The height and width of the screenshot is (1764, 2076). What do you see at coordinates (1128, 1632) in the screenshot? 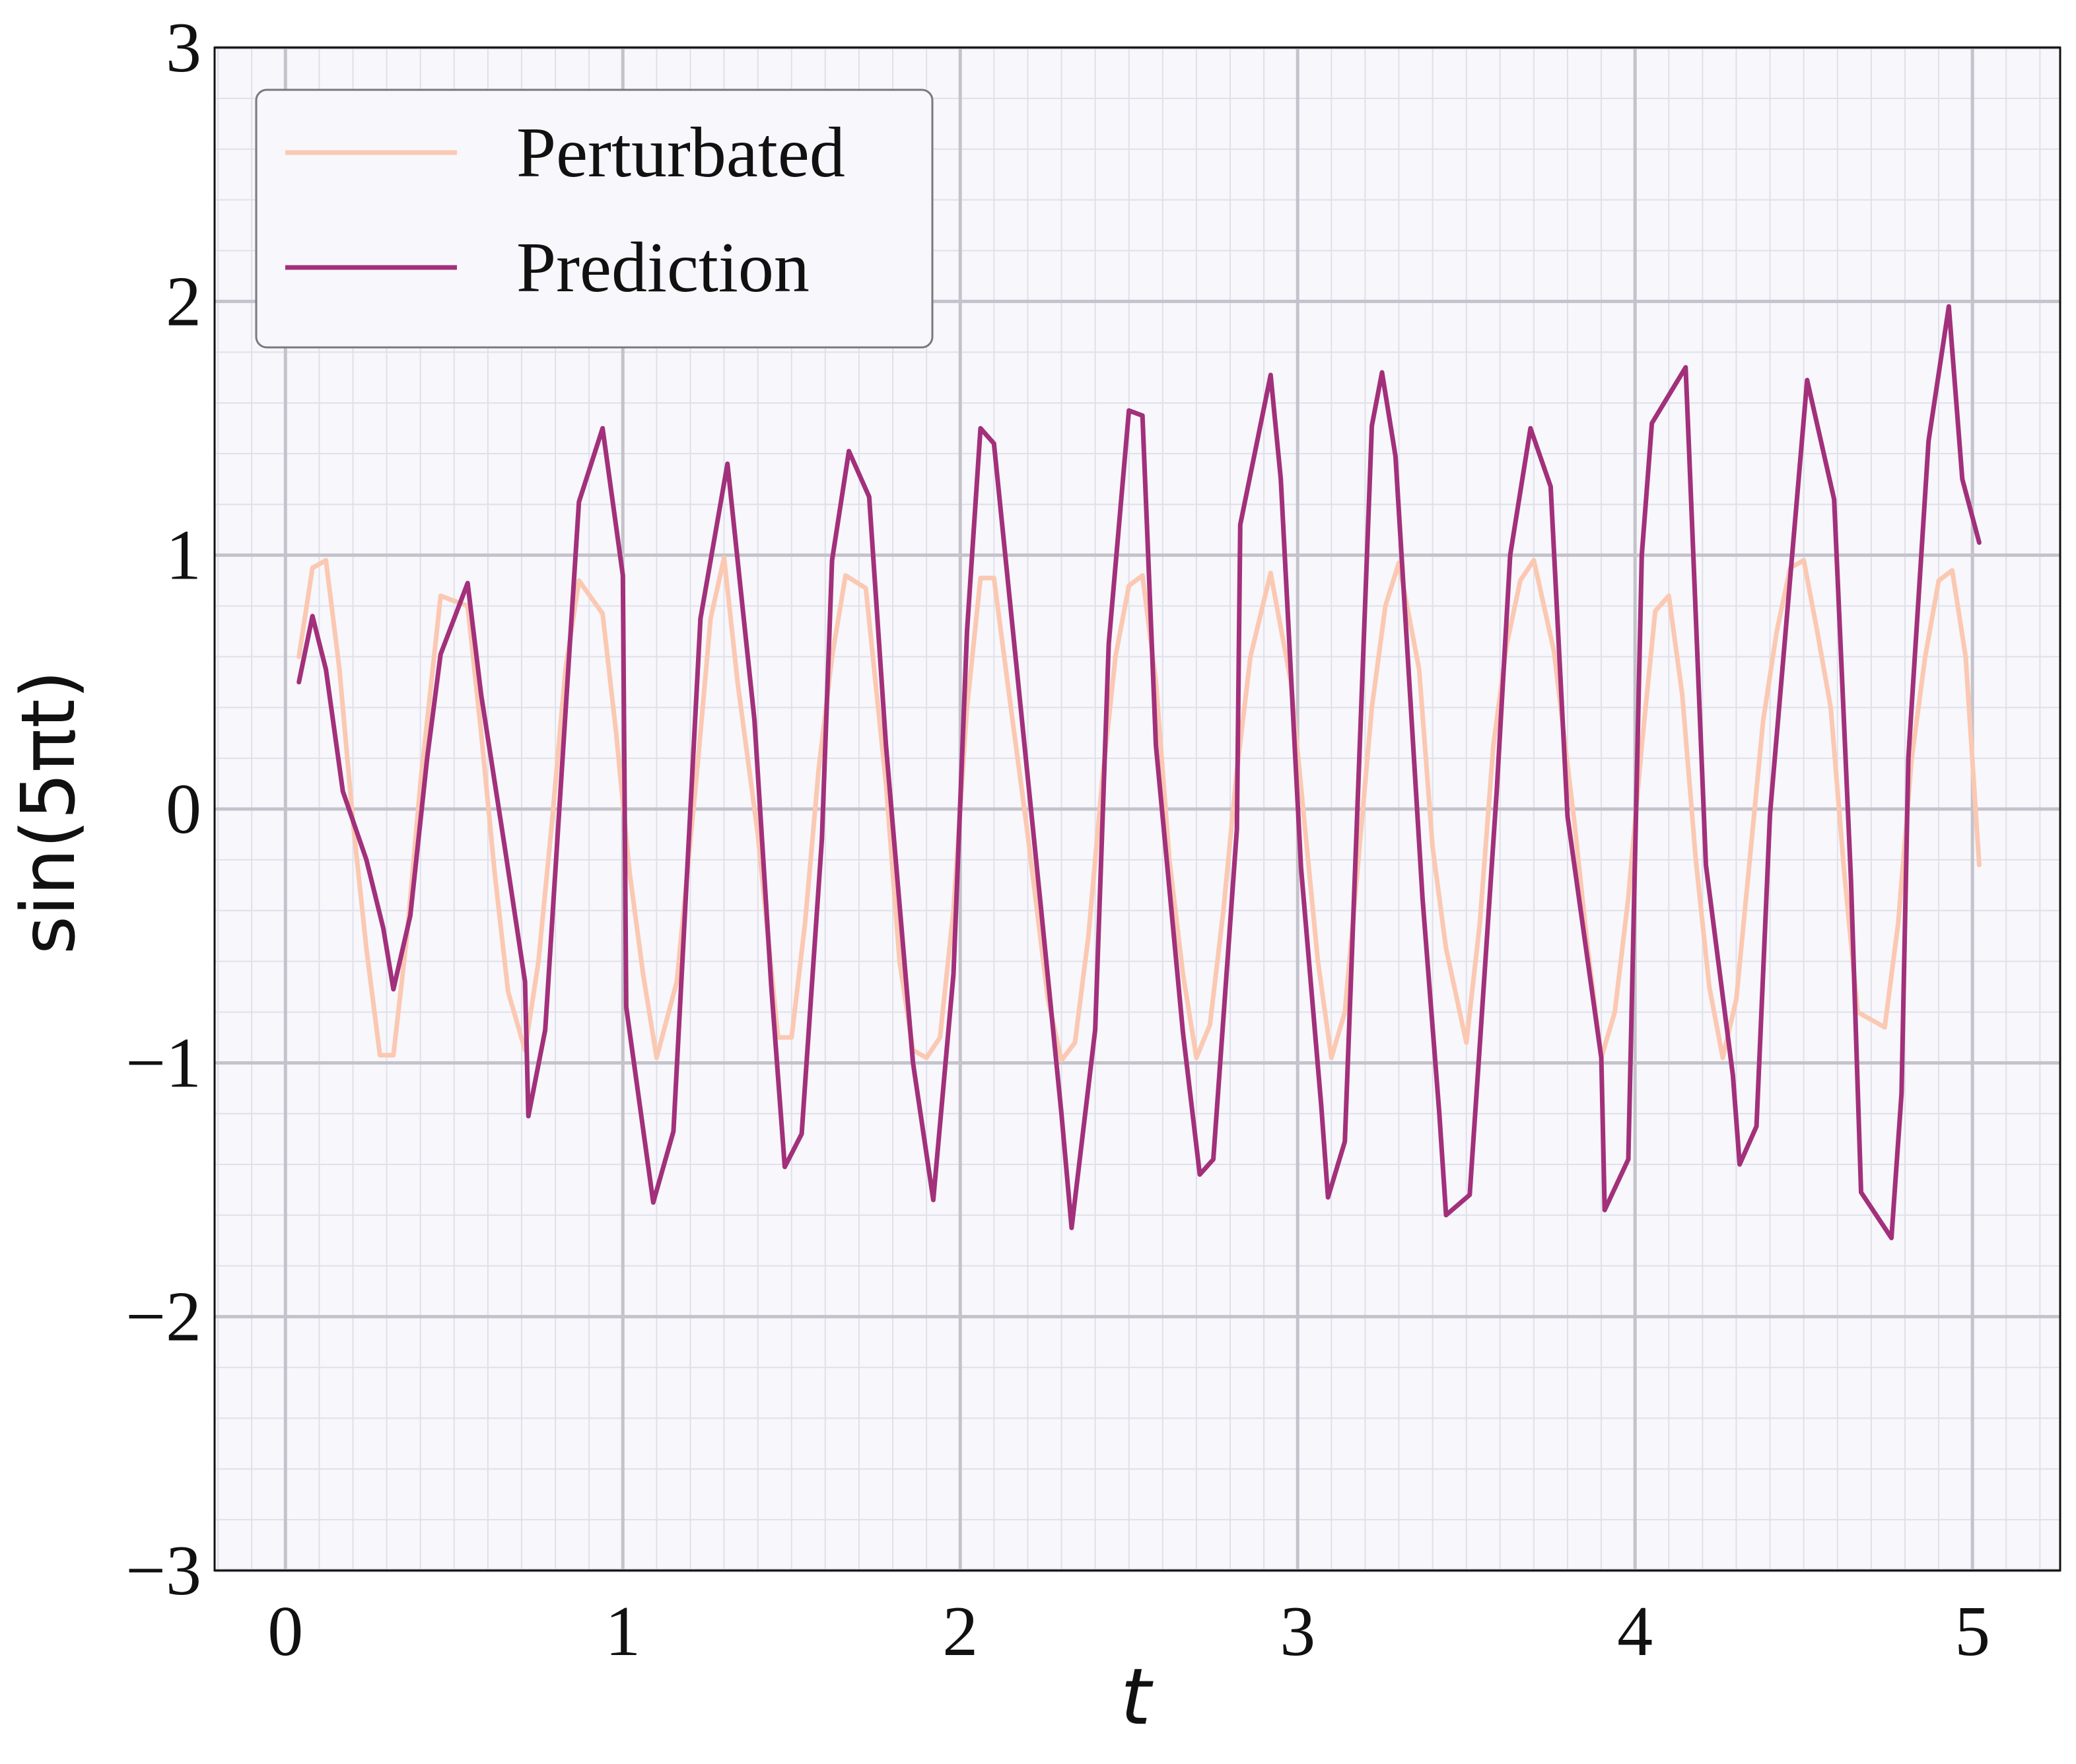
I see `x-tick-labels: 0 1 2 3 4 5` at bounding box center [1128, 1632].